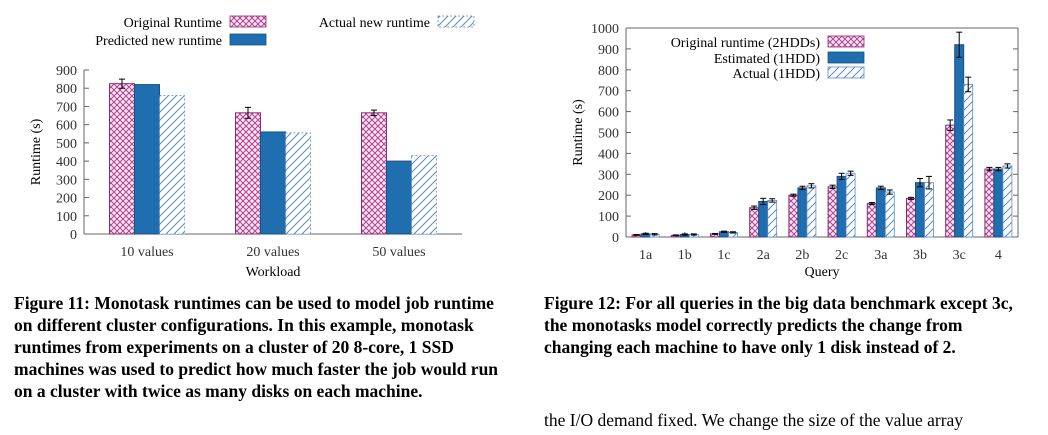 The width and height of the screenshot is (1048, 435). What do you see at coordinates (767, 59) in the screenshot?
I see `legend-label: Estimated (1HDD)` at bounding box center [767, 59].